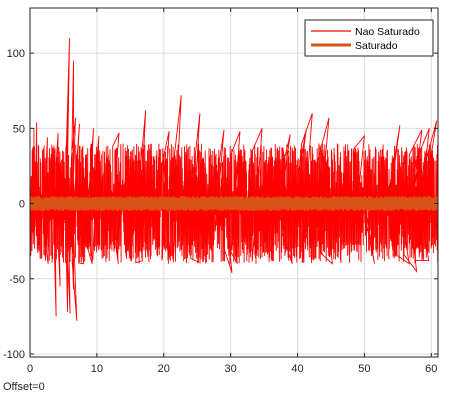 Image resolution: width=453 pixels, height=400 pixels. What do you see at coordinates (376, 46) in the screenshot?
I see `legend-label-saturado: Saturado` at bounding box center [376, 46].